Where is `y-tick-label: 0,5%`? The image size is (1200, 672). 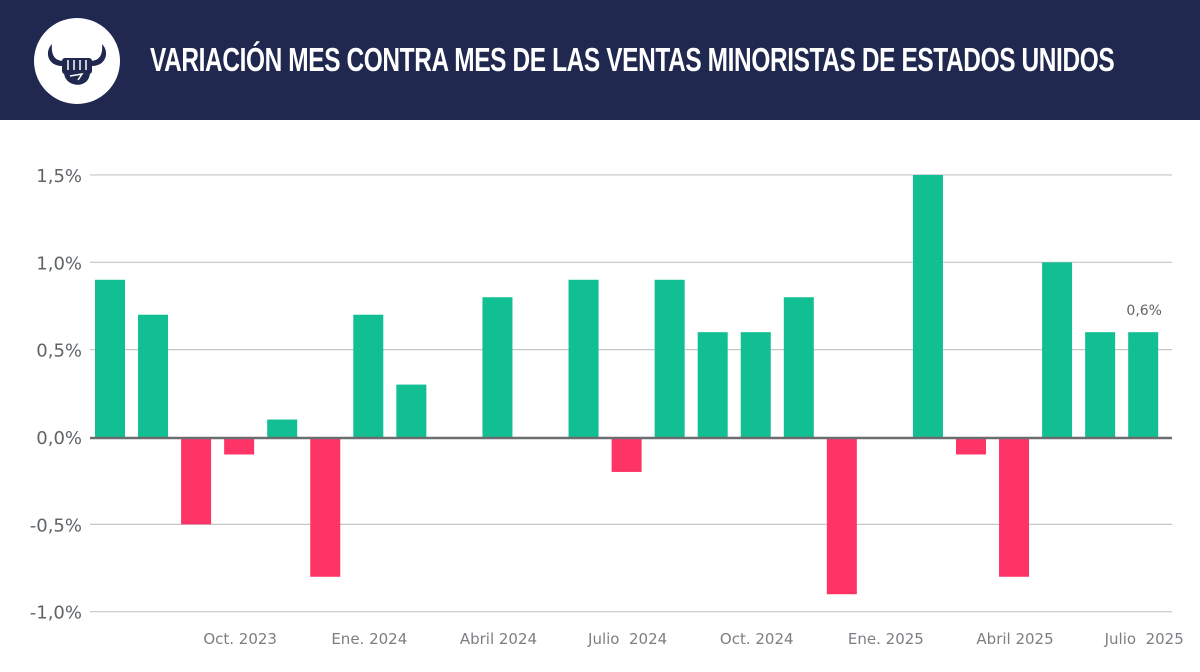
y-tick-label: 0,5% is located at coordinates (59, 351).